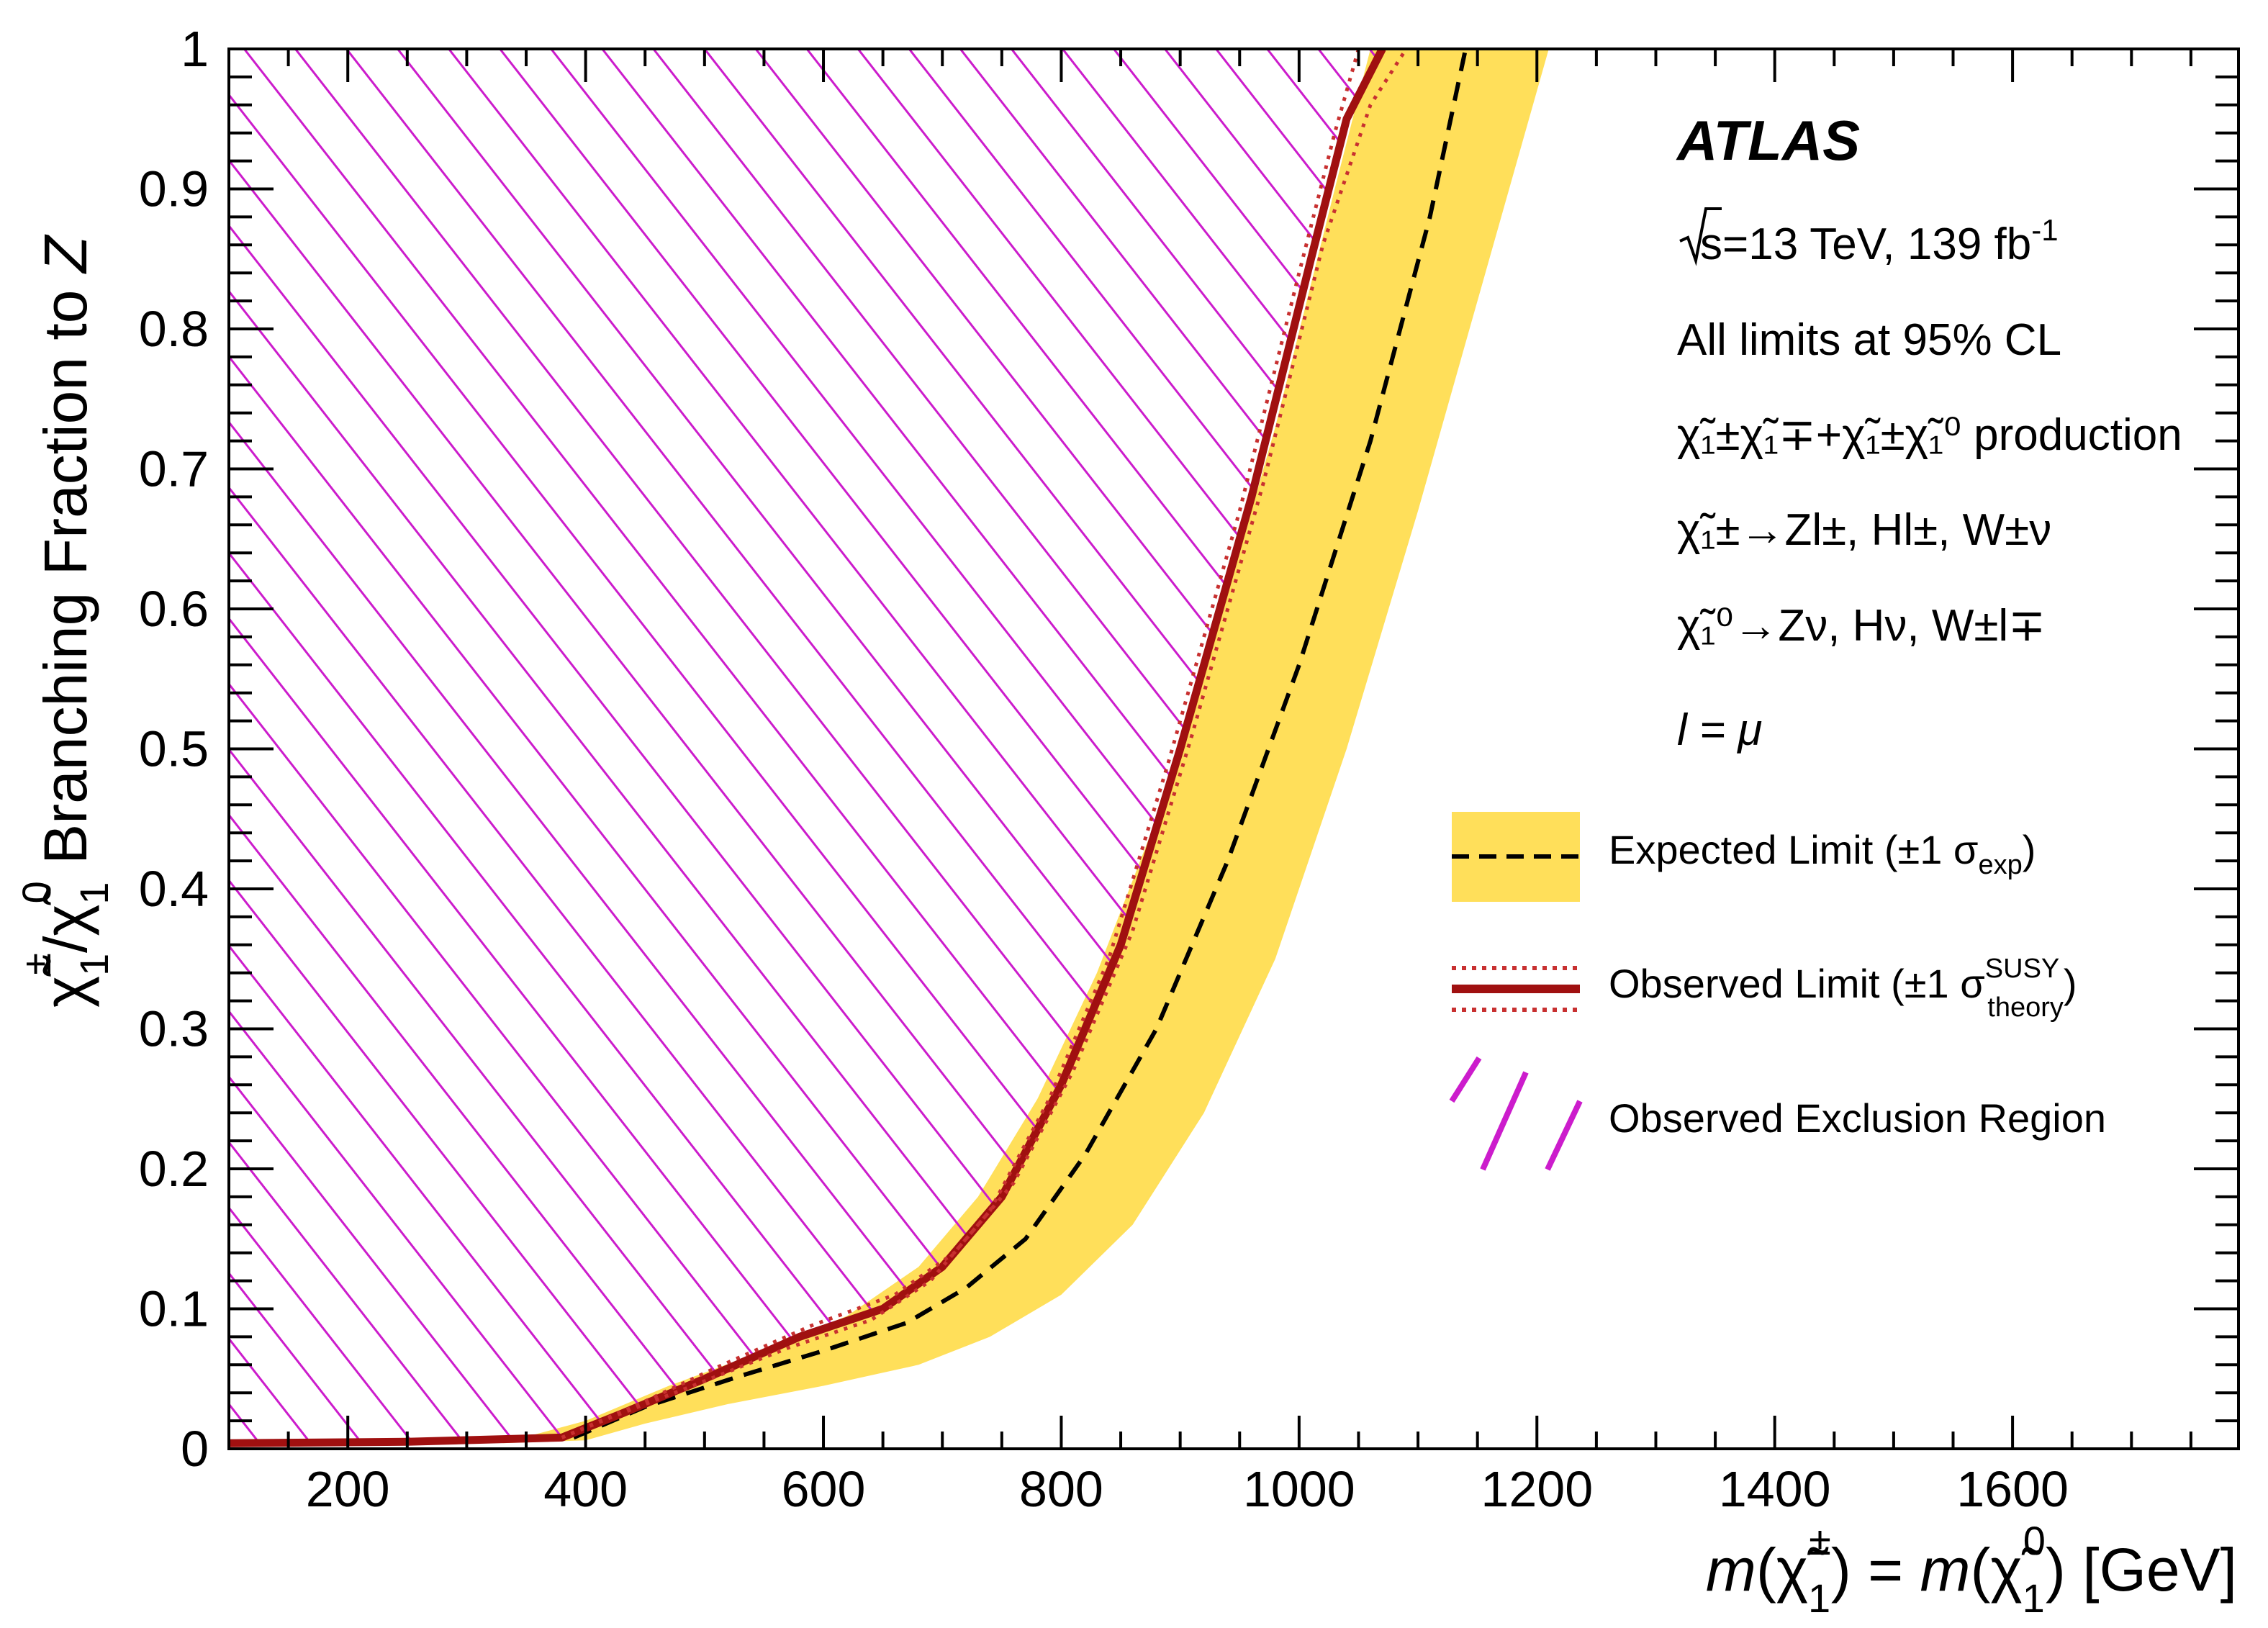 Image resolution: width=2268 pixels, height=1628 pixels. Describe the element at coordinates (174, 1309) in the screenshot. I see `y-tick-label: 0.1` at that location.